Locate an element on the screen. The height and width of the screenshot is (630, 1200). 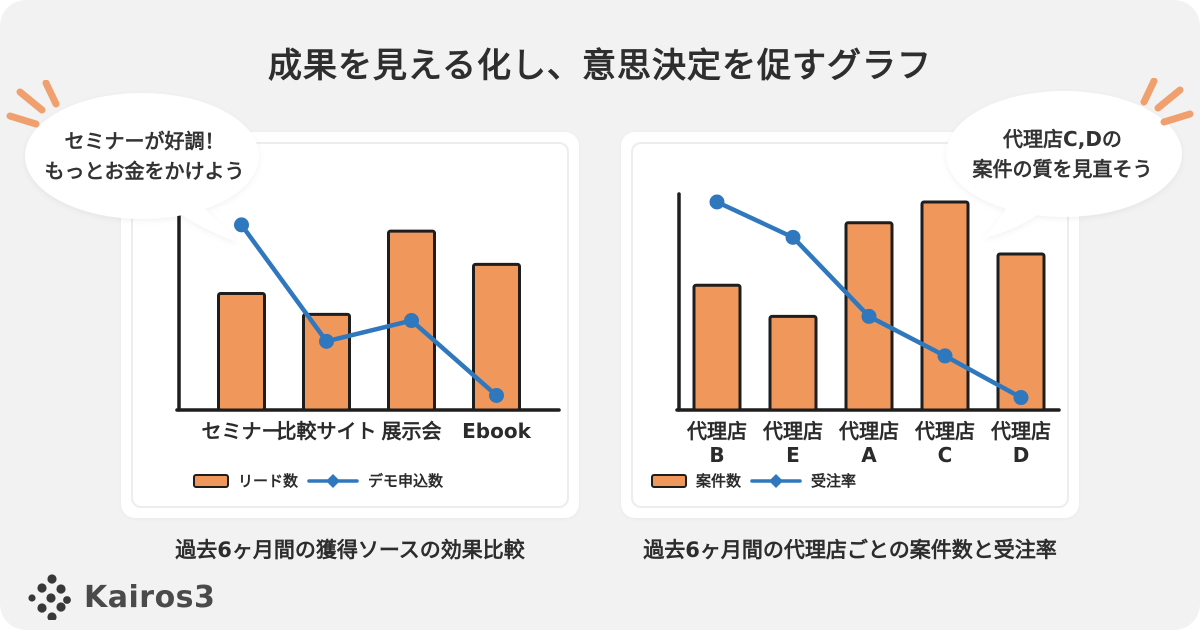
brand-logo: Kairos3 is located at coordinates (121, 597).